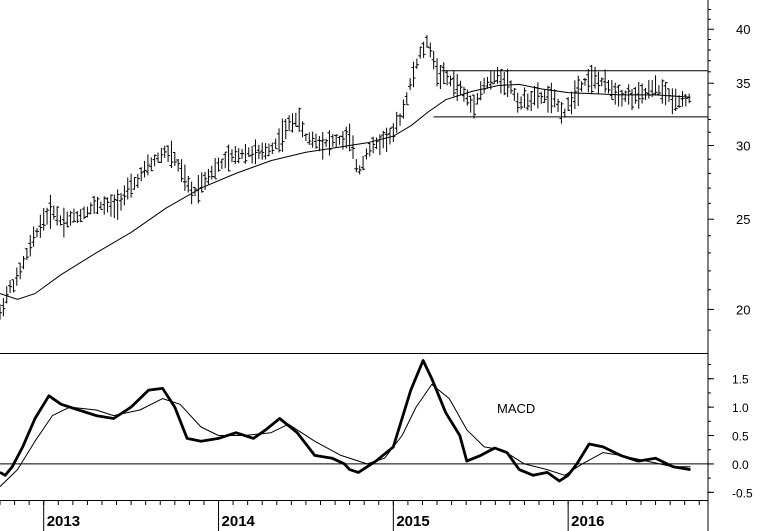 Image resolution: width=760 pixels, height=531 pixels. I want to click on price-y-axis: 40 35 30 25 20, so click(729, 170).